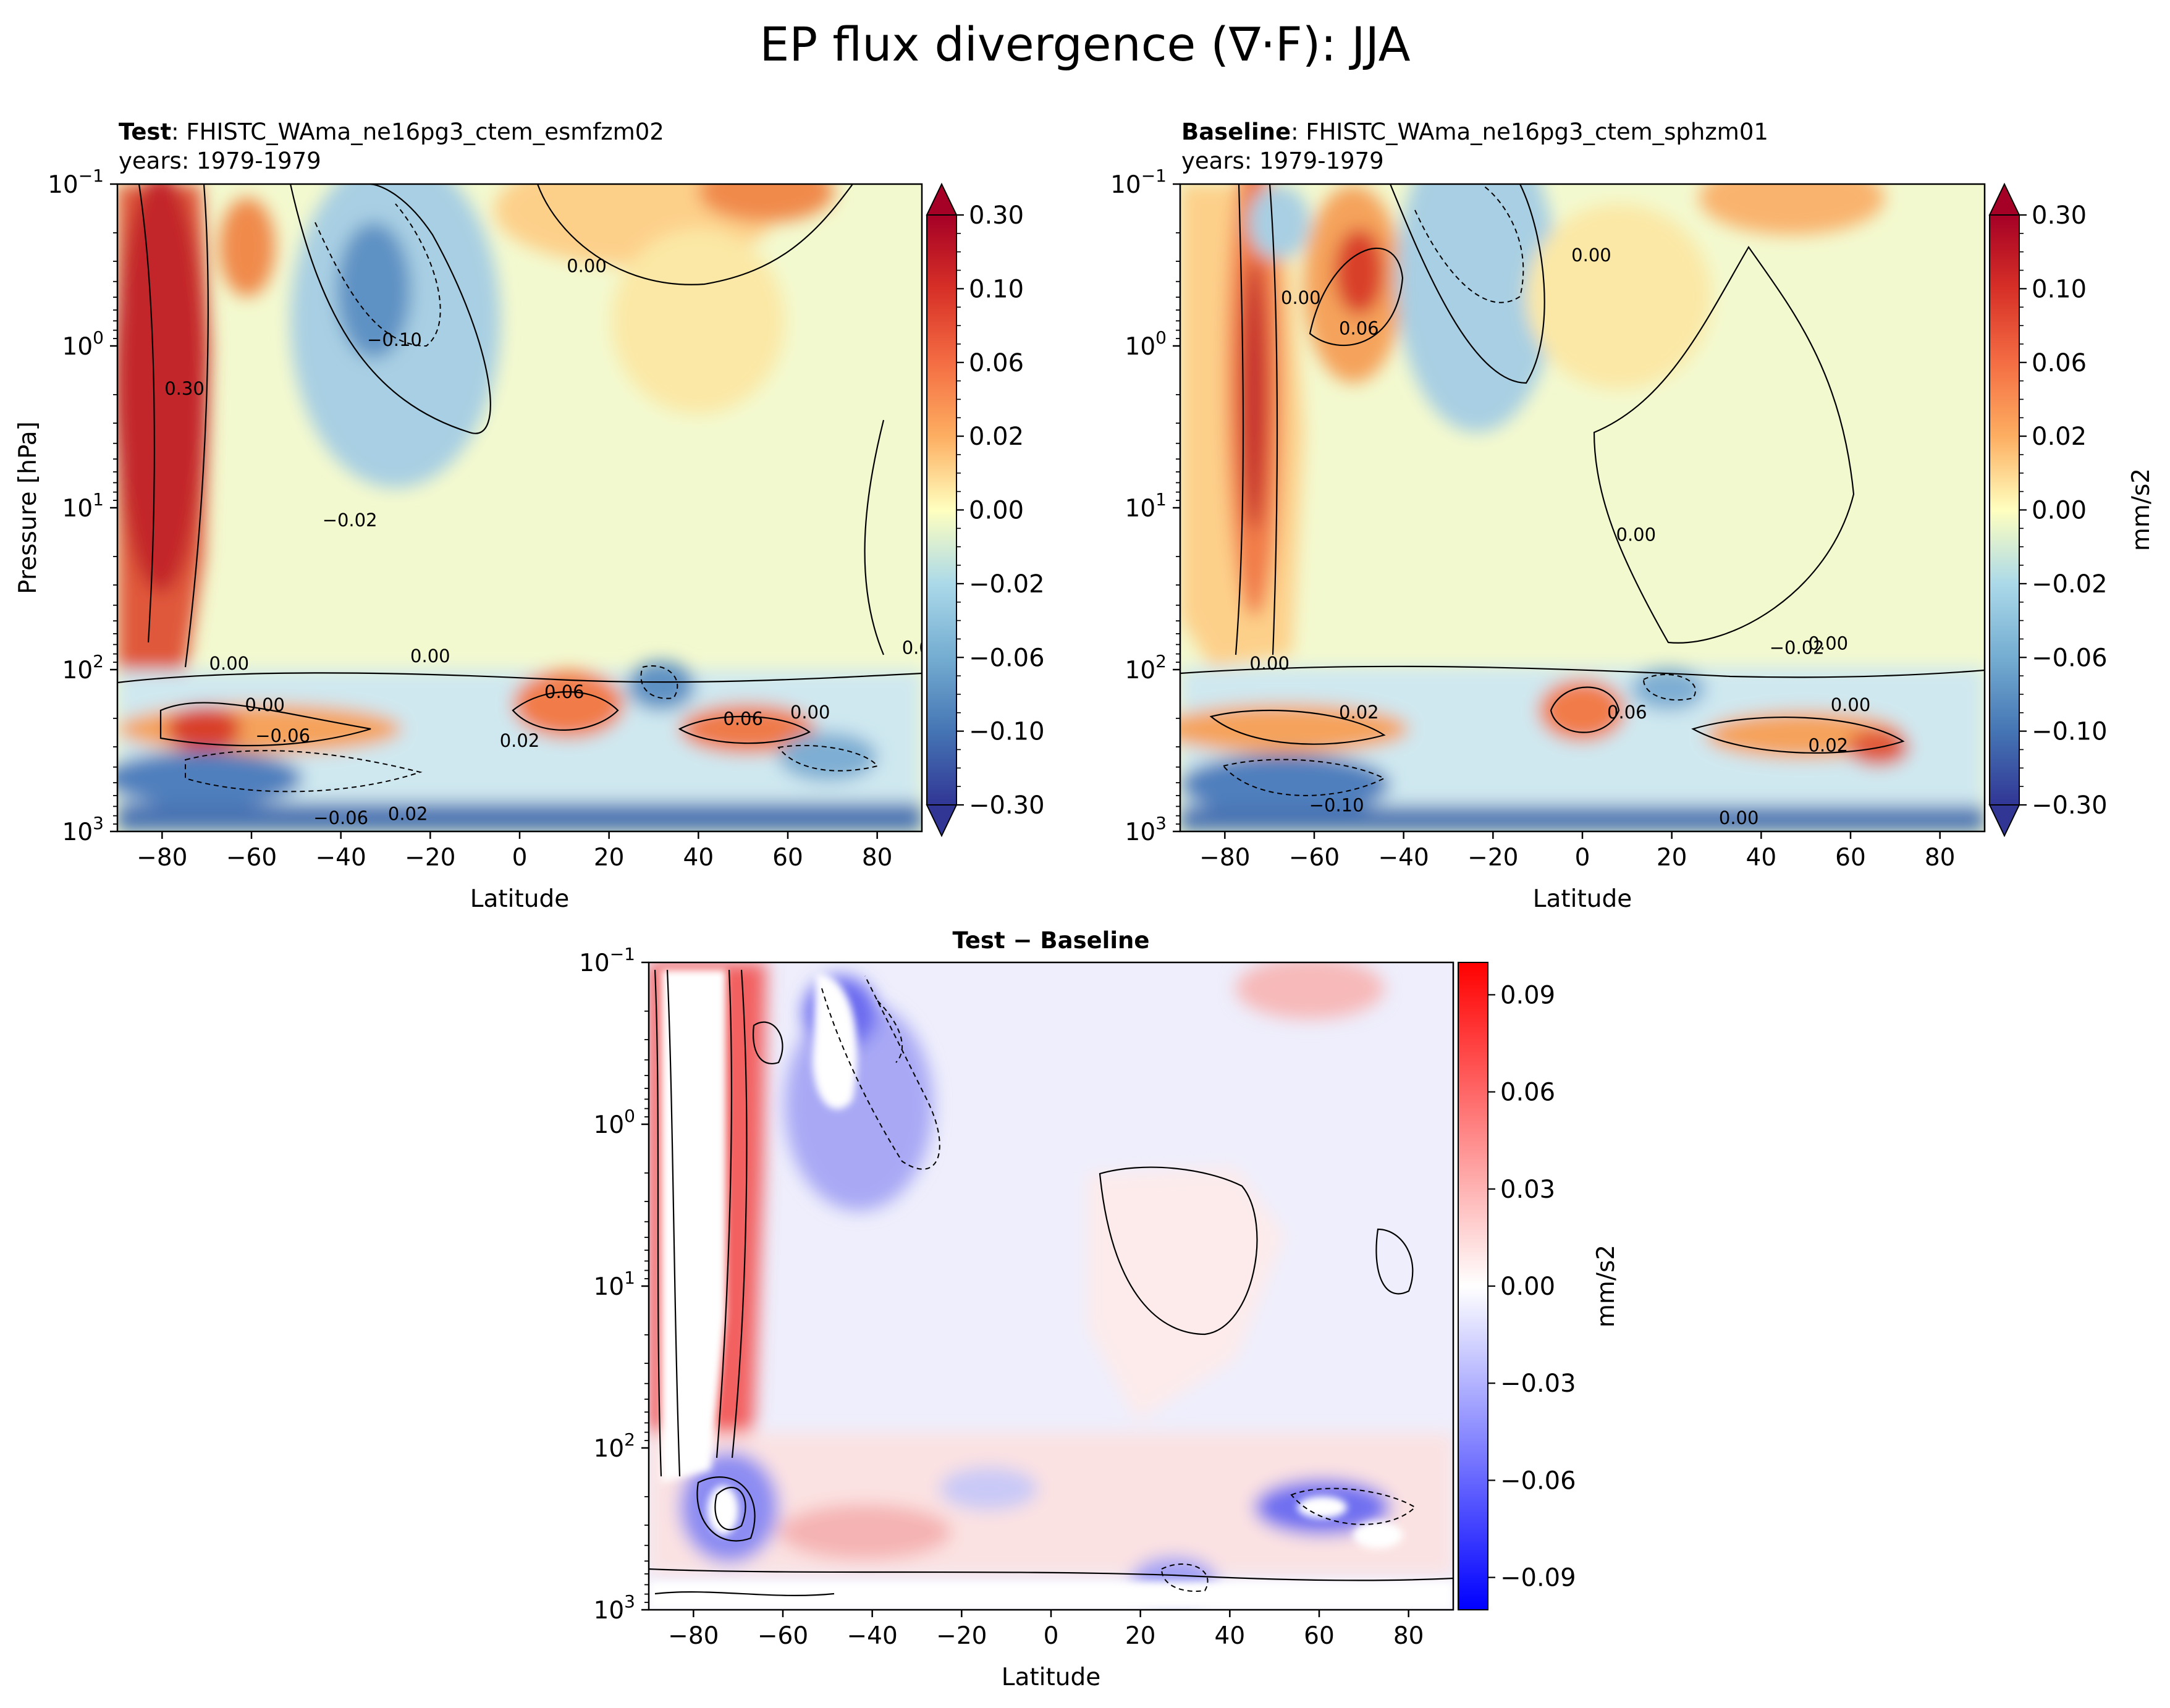 This screenshot has height=1708, width=2170. I want to click on test-title-text: : FHISTC_WAma_ne16pg3_ctem_esmfzm02, so click(417, 132).